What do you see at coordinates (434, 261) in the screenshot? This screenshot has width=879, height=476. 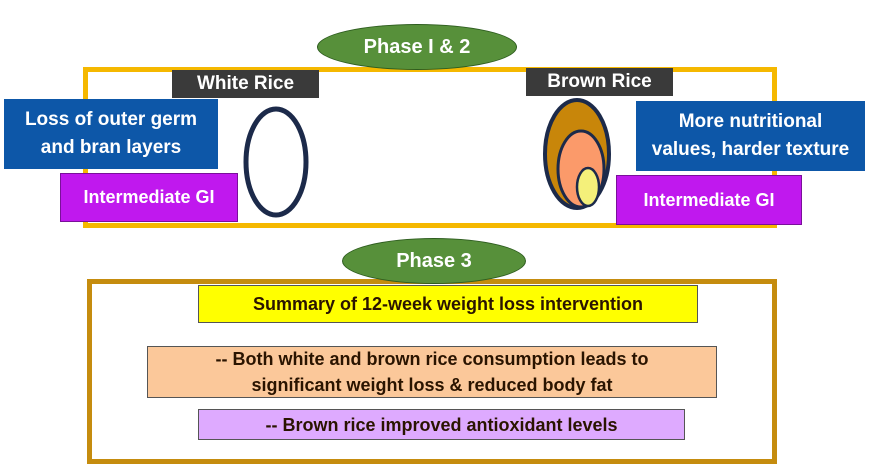 I see `phase3-title: Phase 3` at bounding box center [434, 261].